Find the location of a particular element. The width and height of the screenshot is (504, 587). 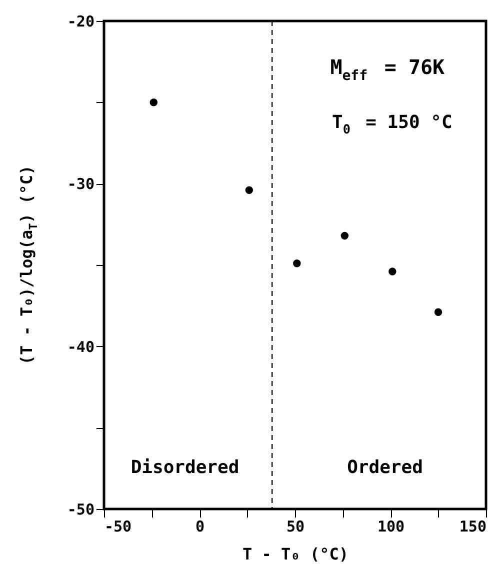

x-tick-label: 150 is located at coordinates (472, 527).